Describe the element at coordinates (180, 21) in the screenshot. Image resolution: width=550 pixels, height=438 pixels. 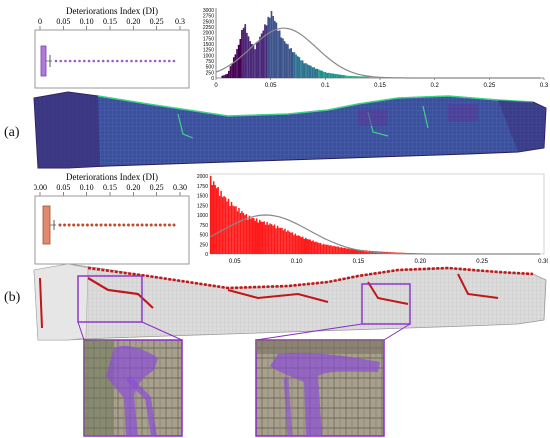
I see `boxplot-tick-label: 0.3` at that location.